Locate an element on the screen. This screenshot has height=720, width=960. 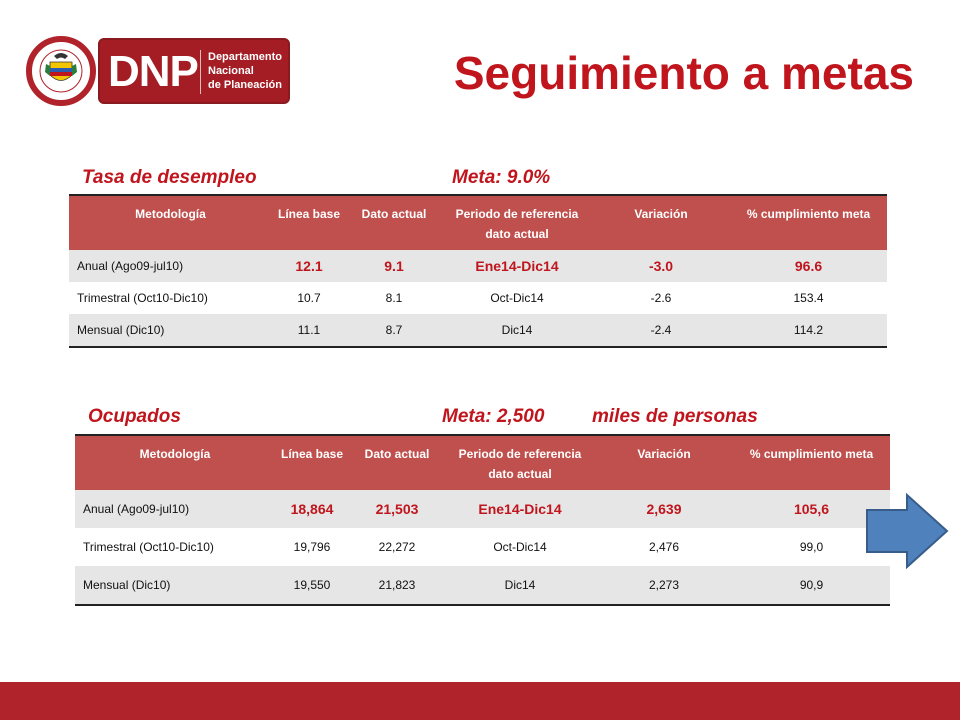
section1-label: Tasa de desempleo is located at coordinates (169, 177).